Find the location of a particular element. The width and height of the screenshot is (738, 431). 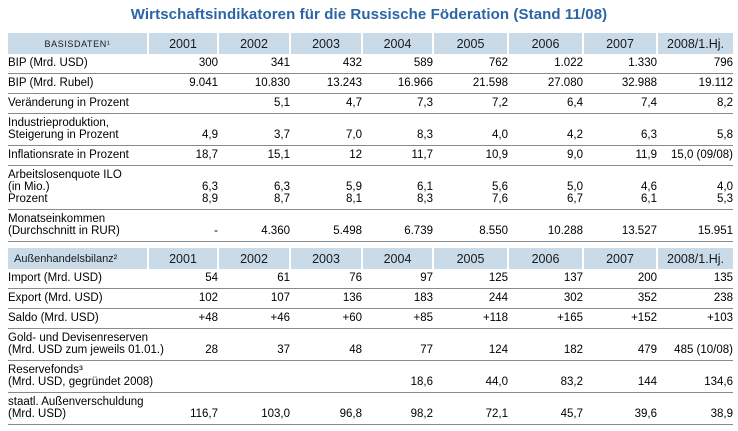

row-label-line: (in Mio.) is located at coordinates (29, 187).